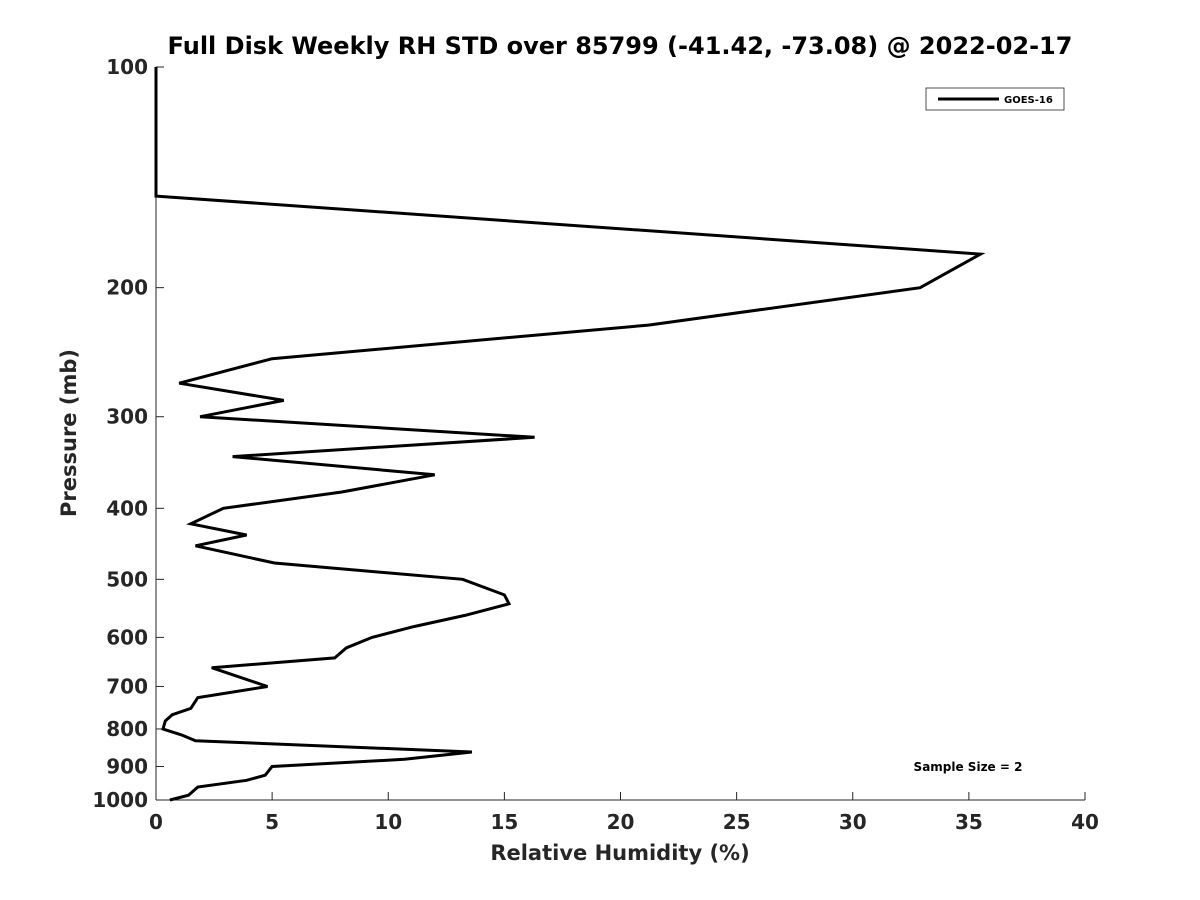  I want to click on legend: GOES-16, so click(995, 99).